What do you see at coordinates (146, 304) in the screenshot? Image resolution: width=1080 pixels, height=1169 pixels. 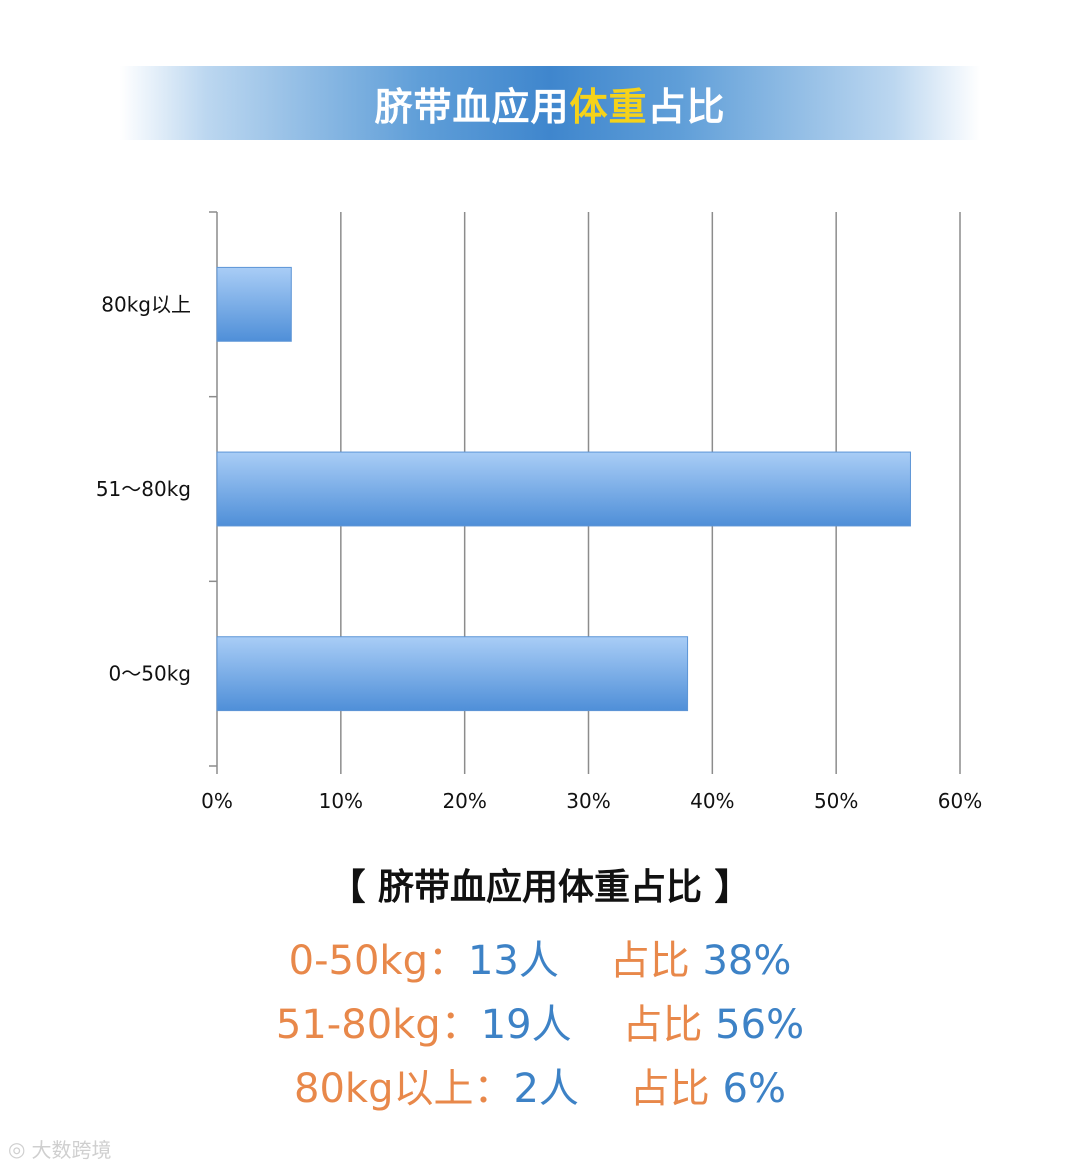 I see `y-category-label: 80kg以上` at bounding box center [146, 304].